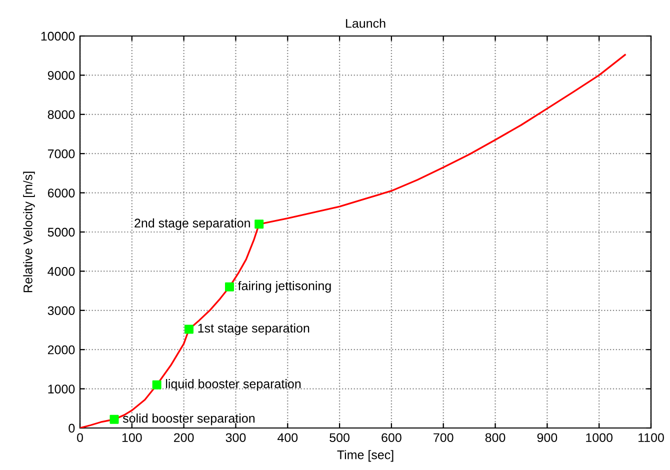 Image resolution: width=670 pixels, height=470 pixels. What do you see at coordinates (340, 437) in the screenshot?
I see `x-tick-label: 500` at bounding box center [340, 437].